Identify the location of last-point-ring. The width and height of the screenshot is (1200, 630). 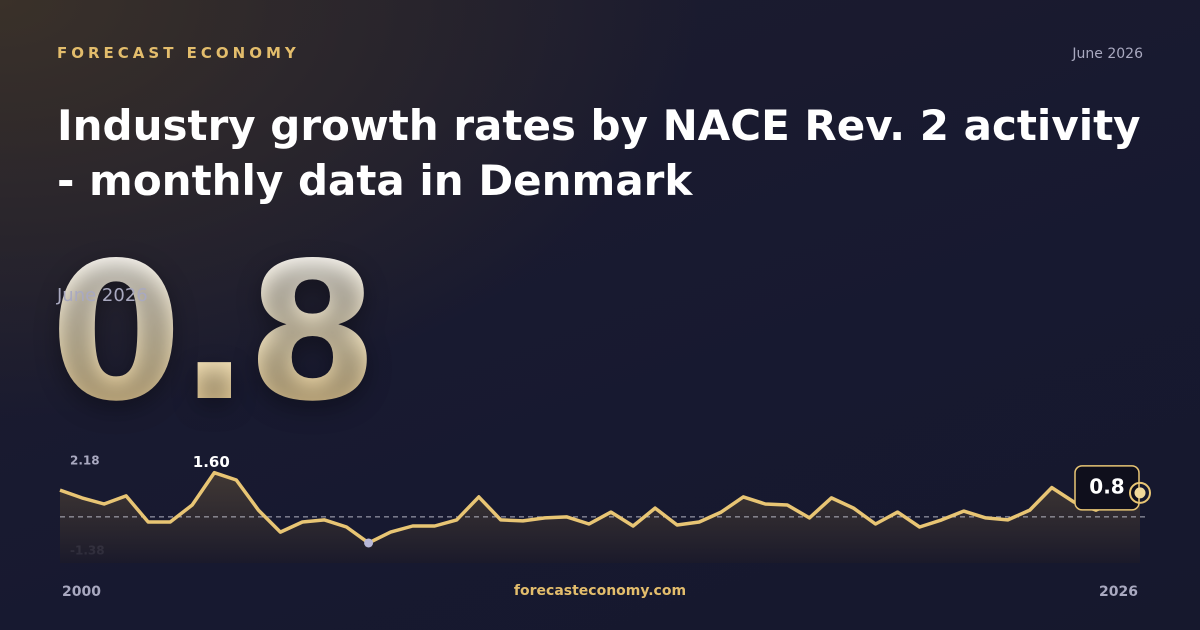
(1140, 492).